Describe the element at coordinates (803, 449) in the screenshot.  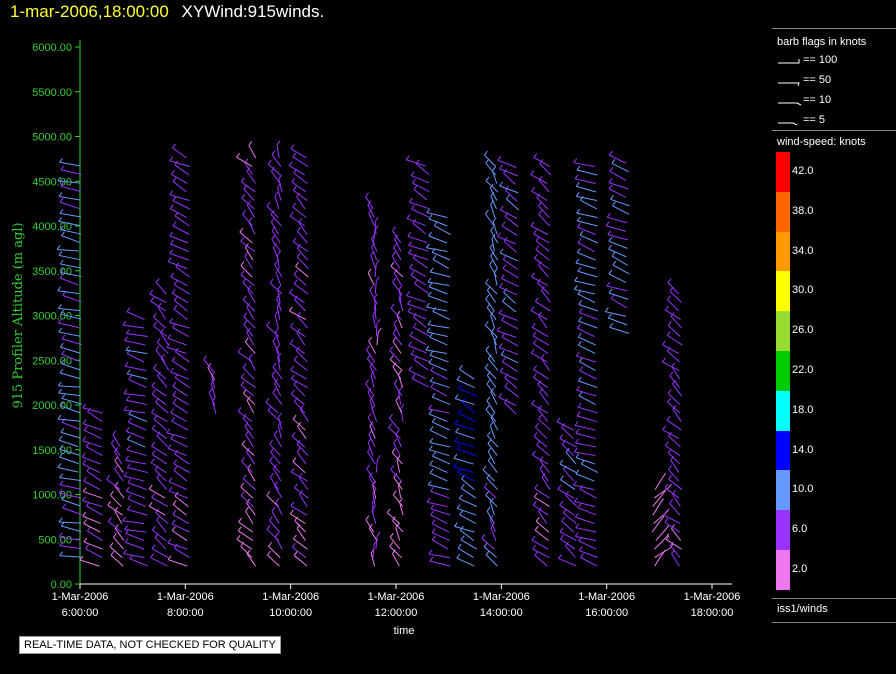
I see `speed-color-label: 14.0` at that location.